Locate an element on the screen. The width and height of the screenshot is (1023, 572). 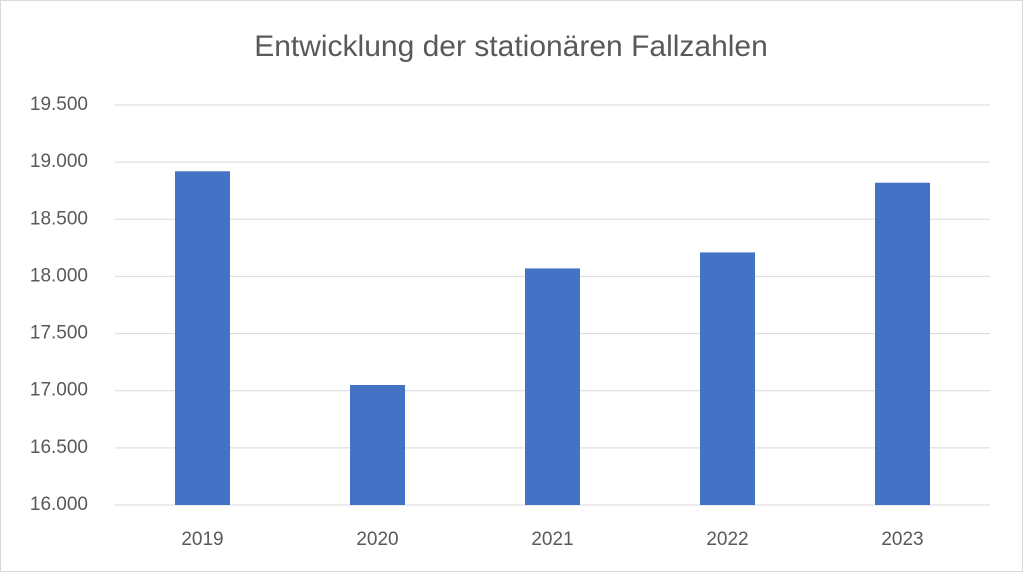
y-tick-label: 17.500 is located at coordinates (59, 333).